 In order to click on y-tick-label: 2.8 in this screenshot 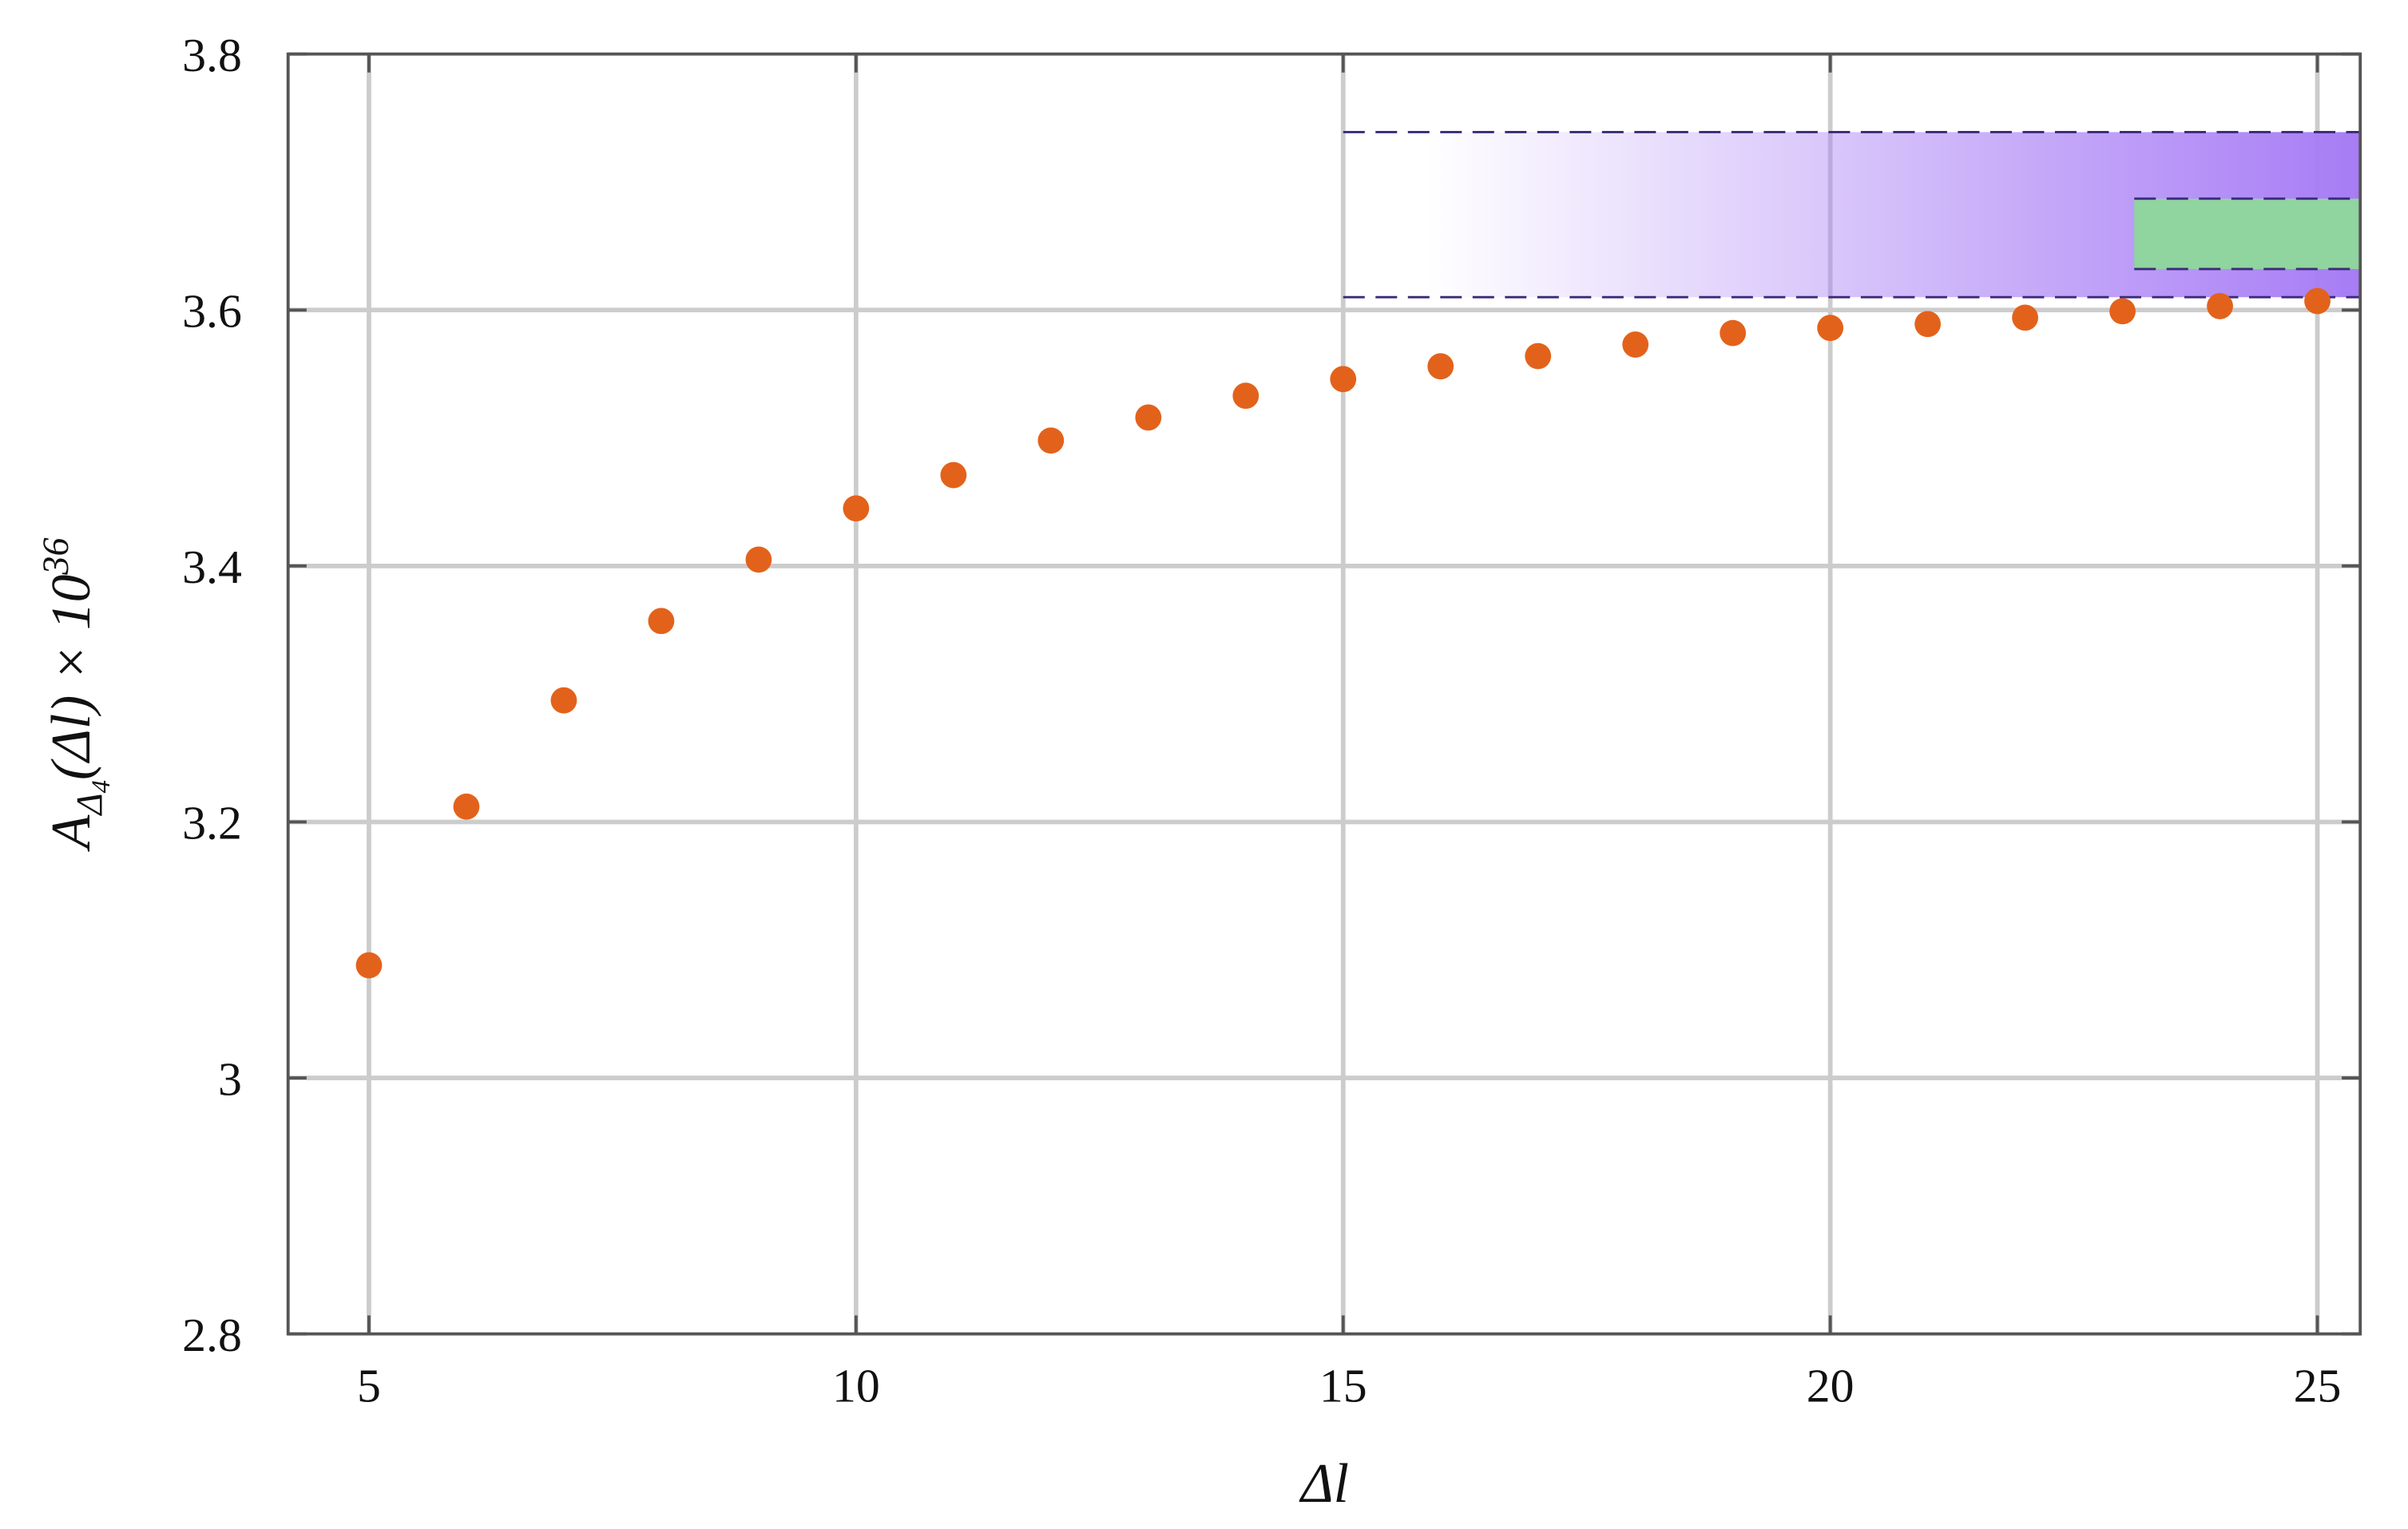, I will do `click(212, 1335)`.